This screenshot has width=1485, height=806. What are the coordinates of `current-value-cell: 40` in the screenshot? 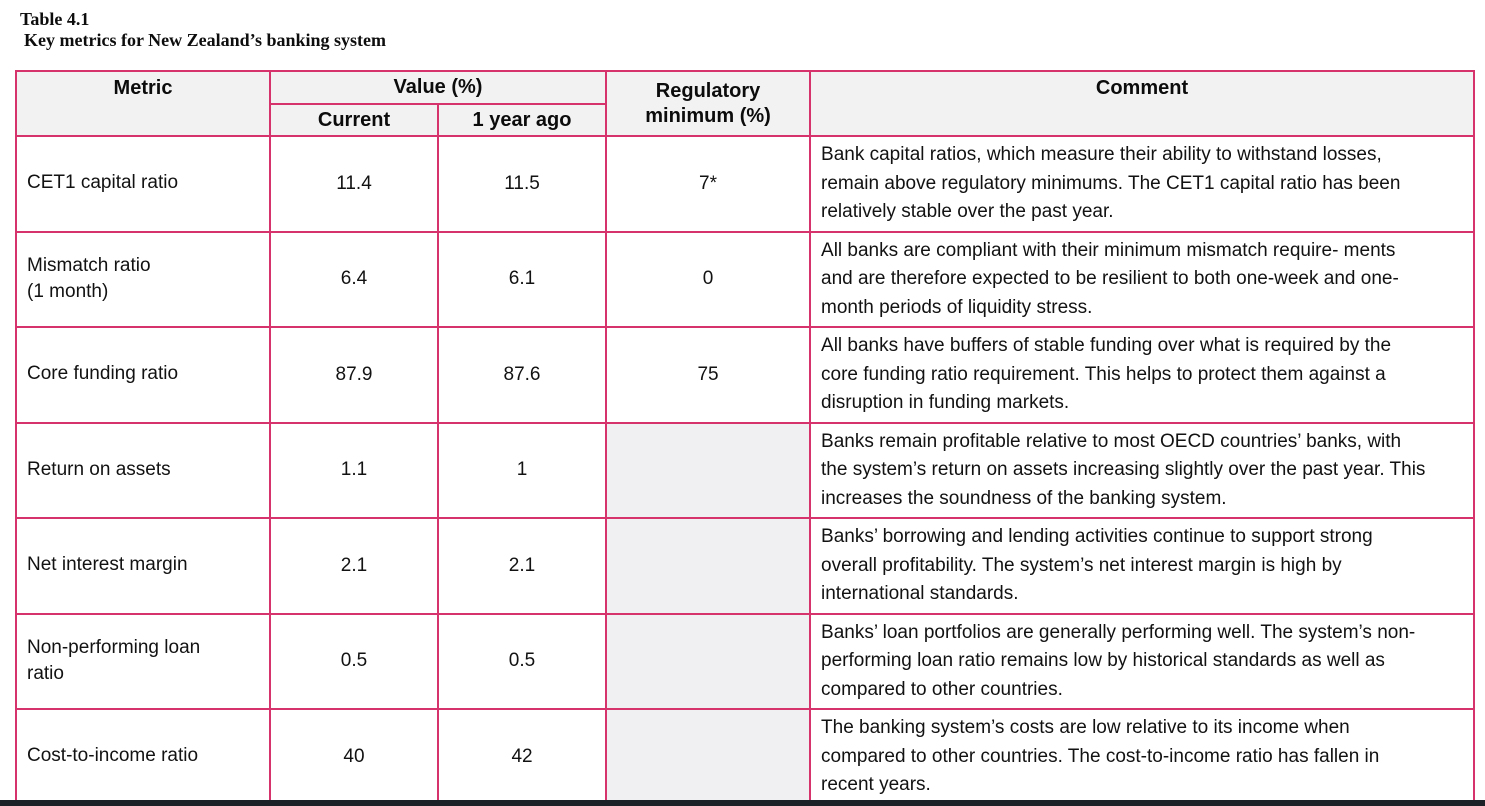 It's located at (354, 757).